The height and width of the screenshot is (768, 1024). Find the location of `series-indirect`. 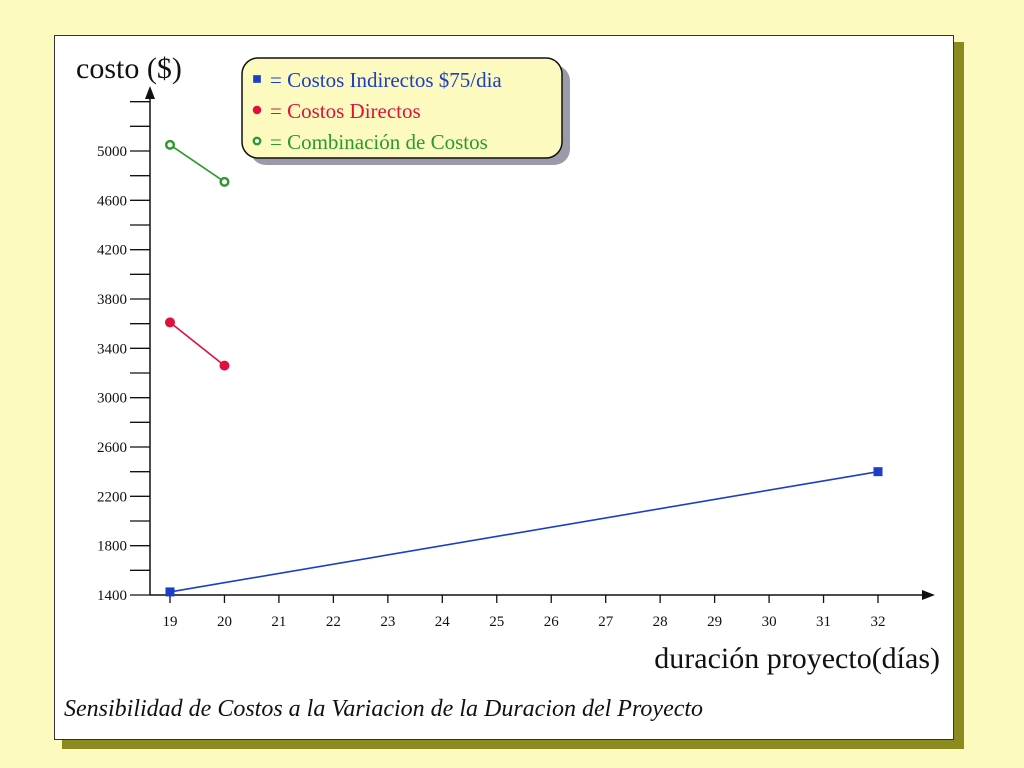

series-indirect is located at coordinates (524, 532).